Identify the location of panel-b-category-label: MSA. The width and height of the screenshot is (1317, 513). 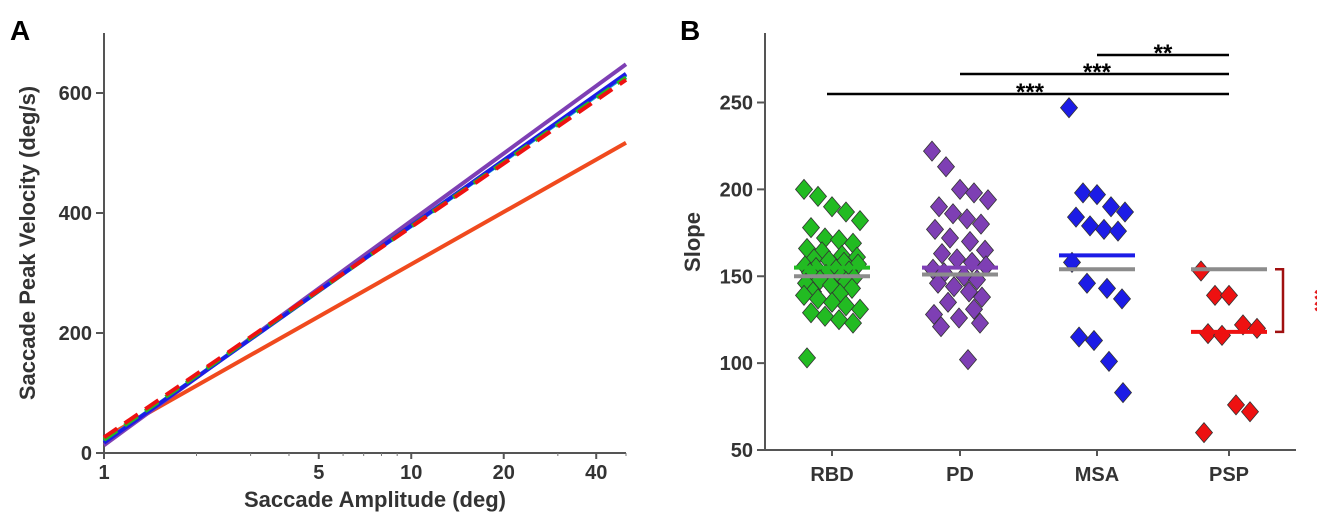
(1097, 475).